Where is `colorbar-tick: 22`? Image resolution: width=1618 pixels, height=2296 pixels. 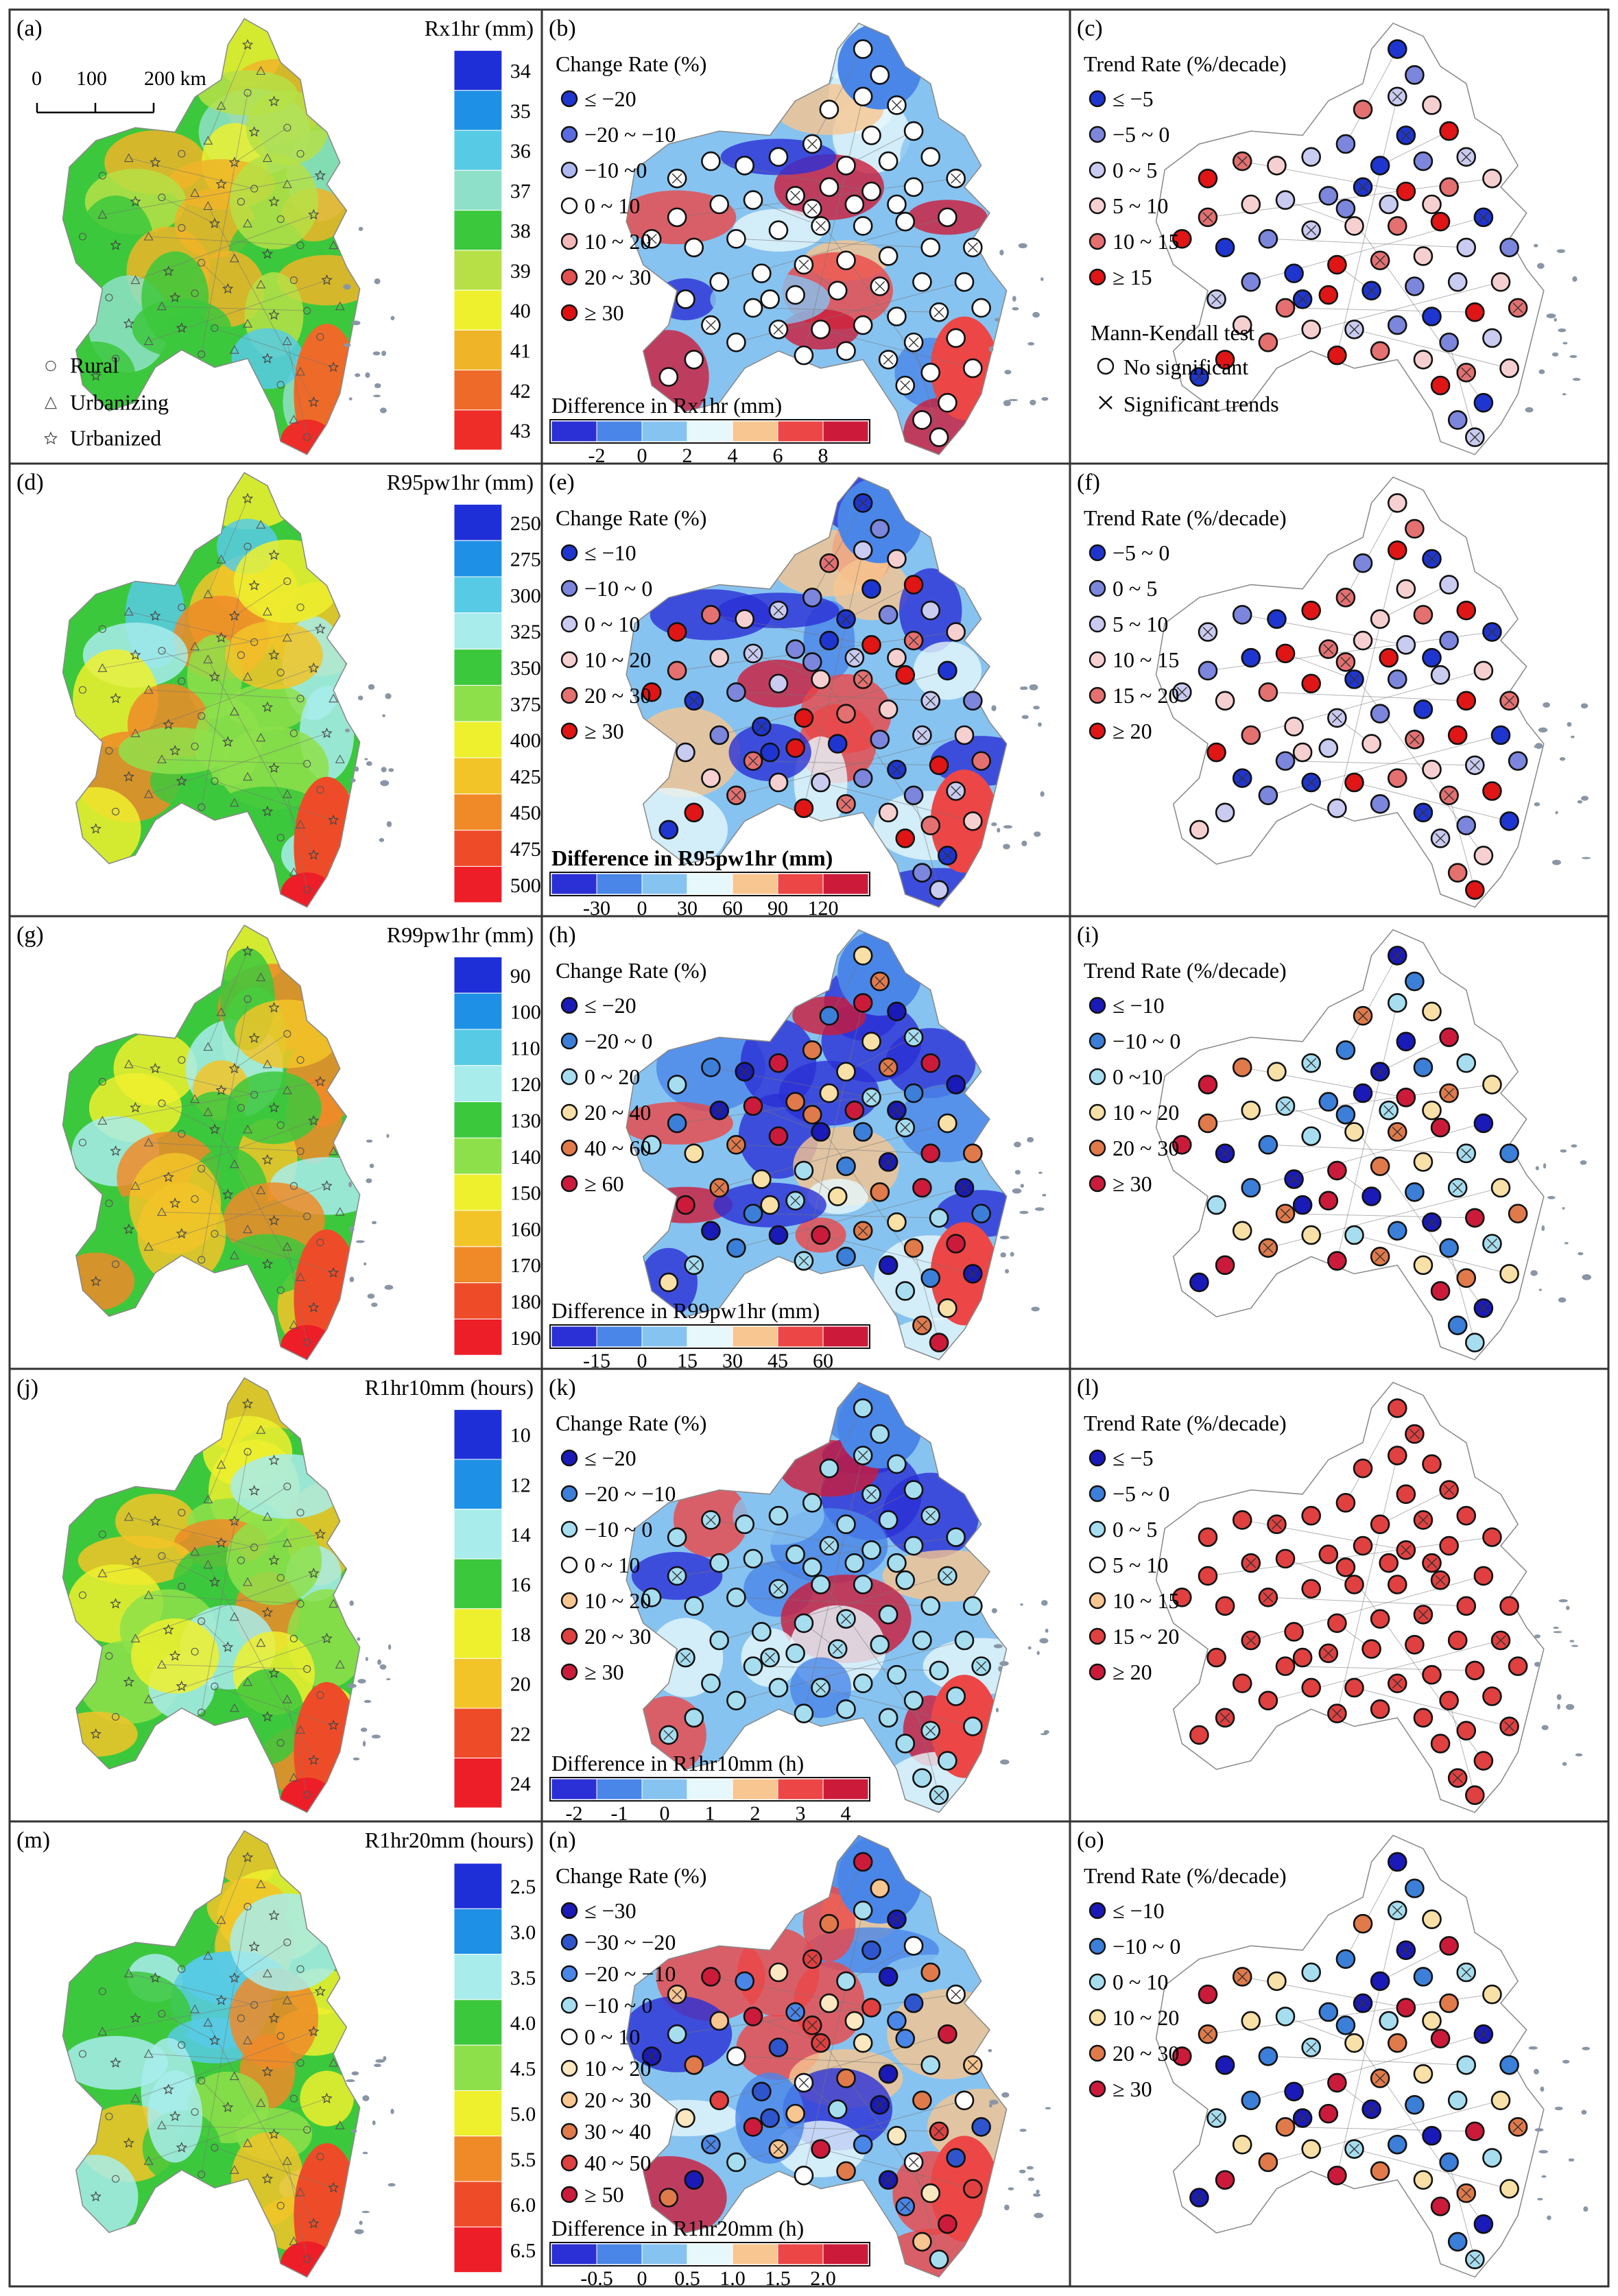
colorbar-tick: 22 is located at coordinates (520, 1734).